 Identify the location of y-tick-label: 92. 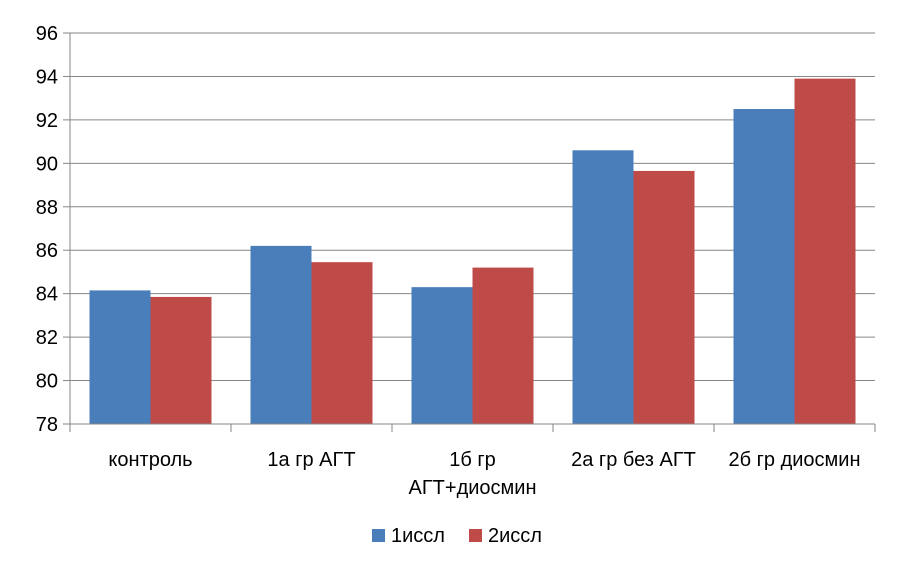
(47, 121).